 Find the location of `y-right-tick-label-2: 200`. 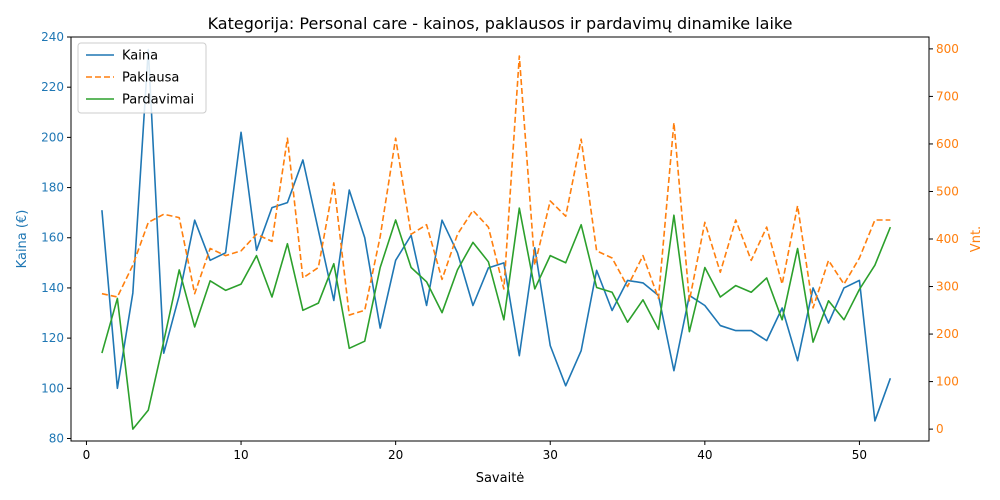

y-right-tick-label-2: 200 is located at coordinates (947, 334).